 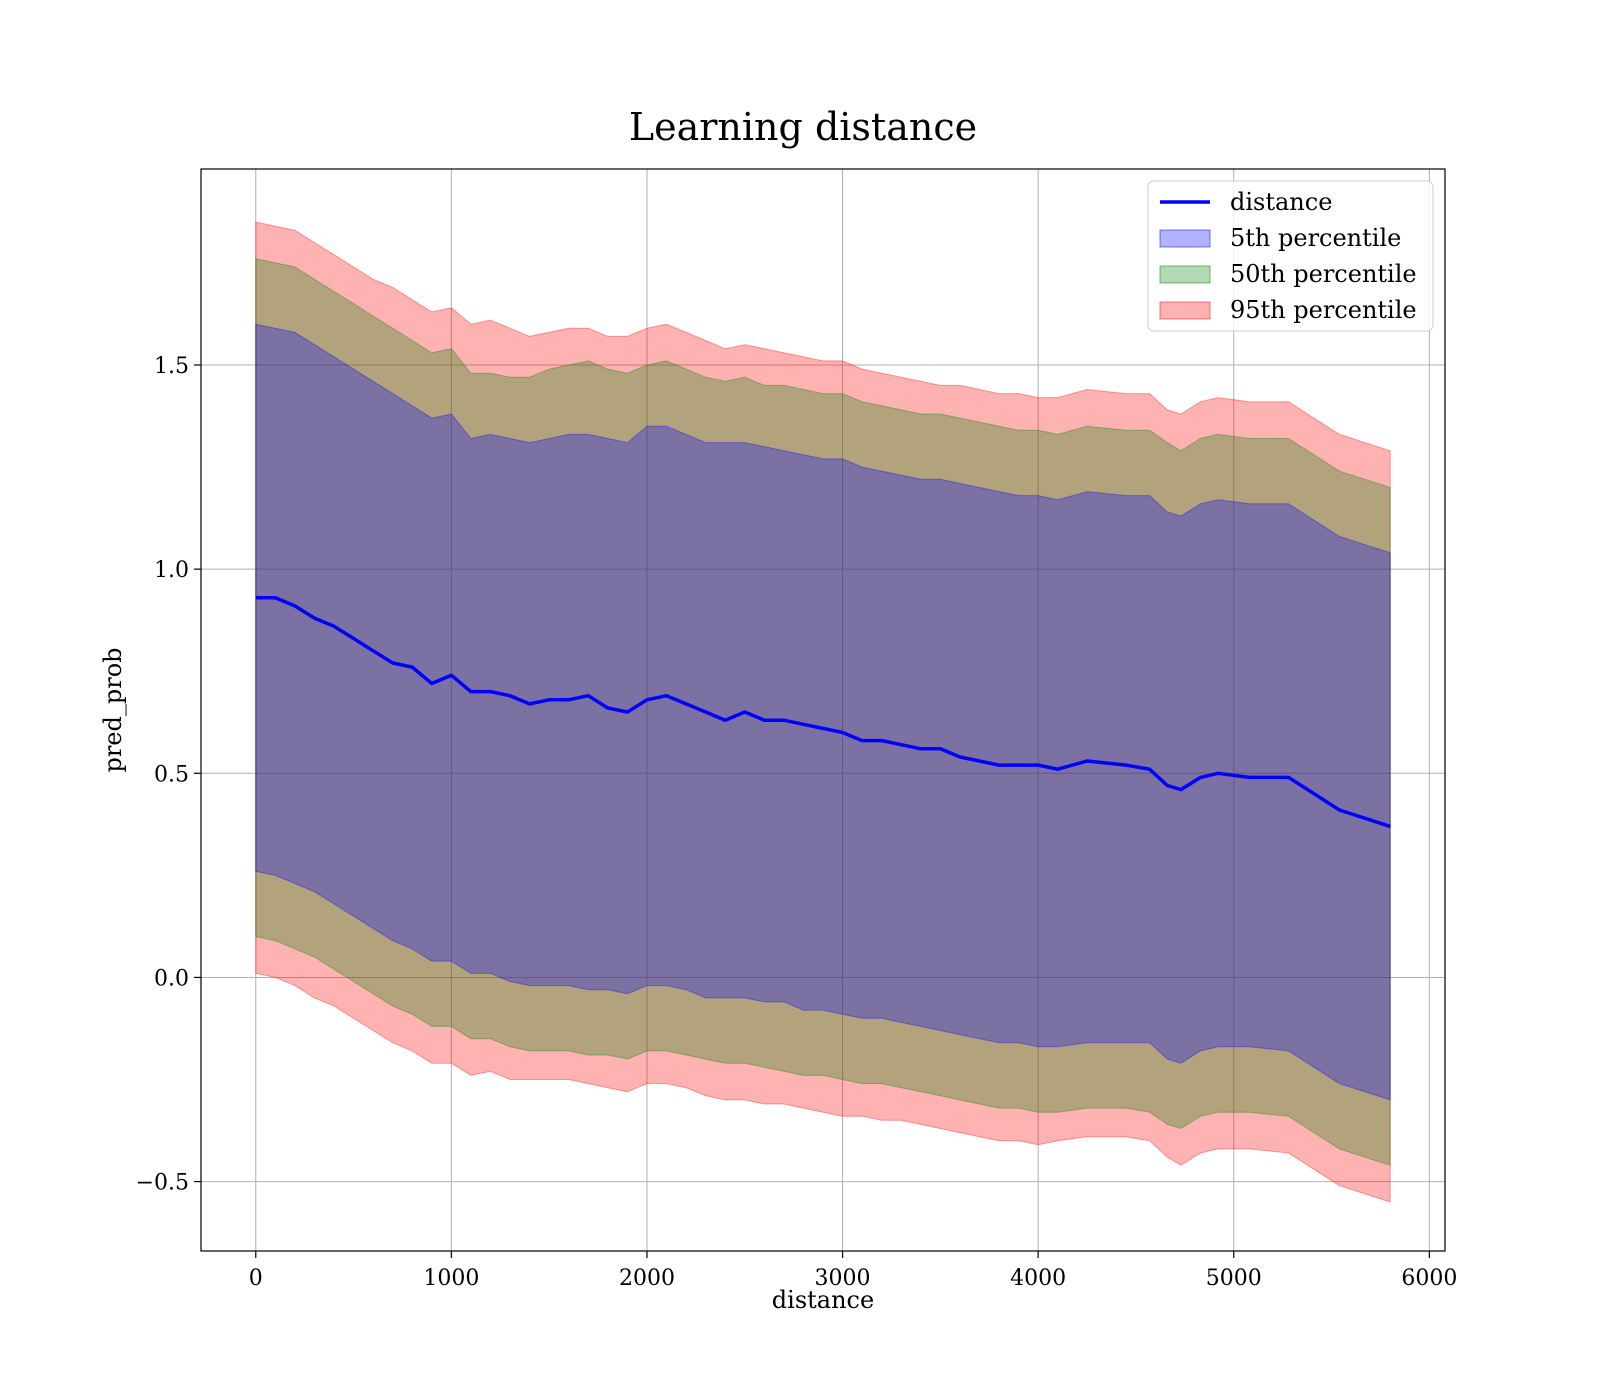 What do you see at coordinates (1281, 202) in the screenshot?
I see `legend-label: distance` at bounding box center [1281, 202].